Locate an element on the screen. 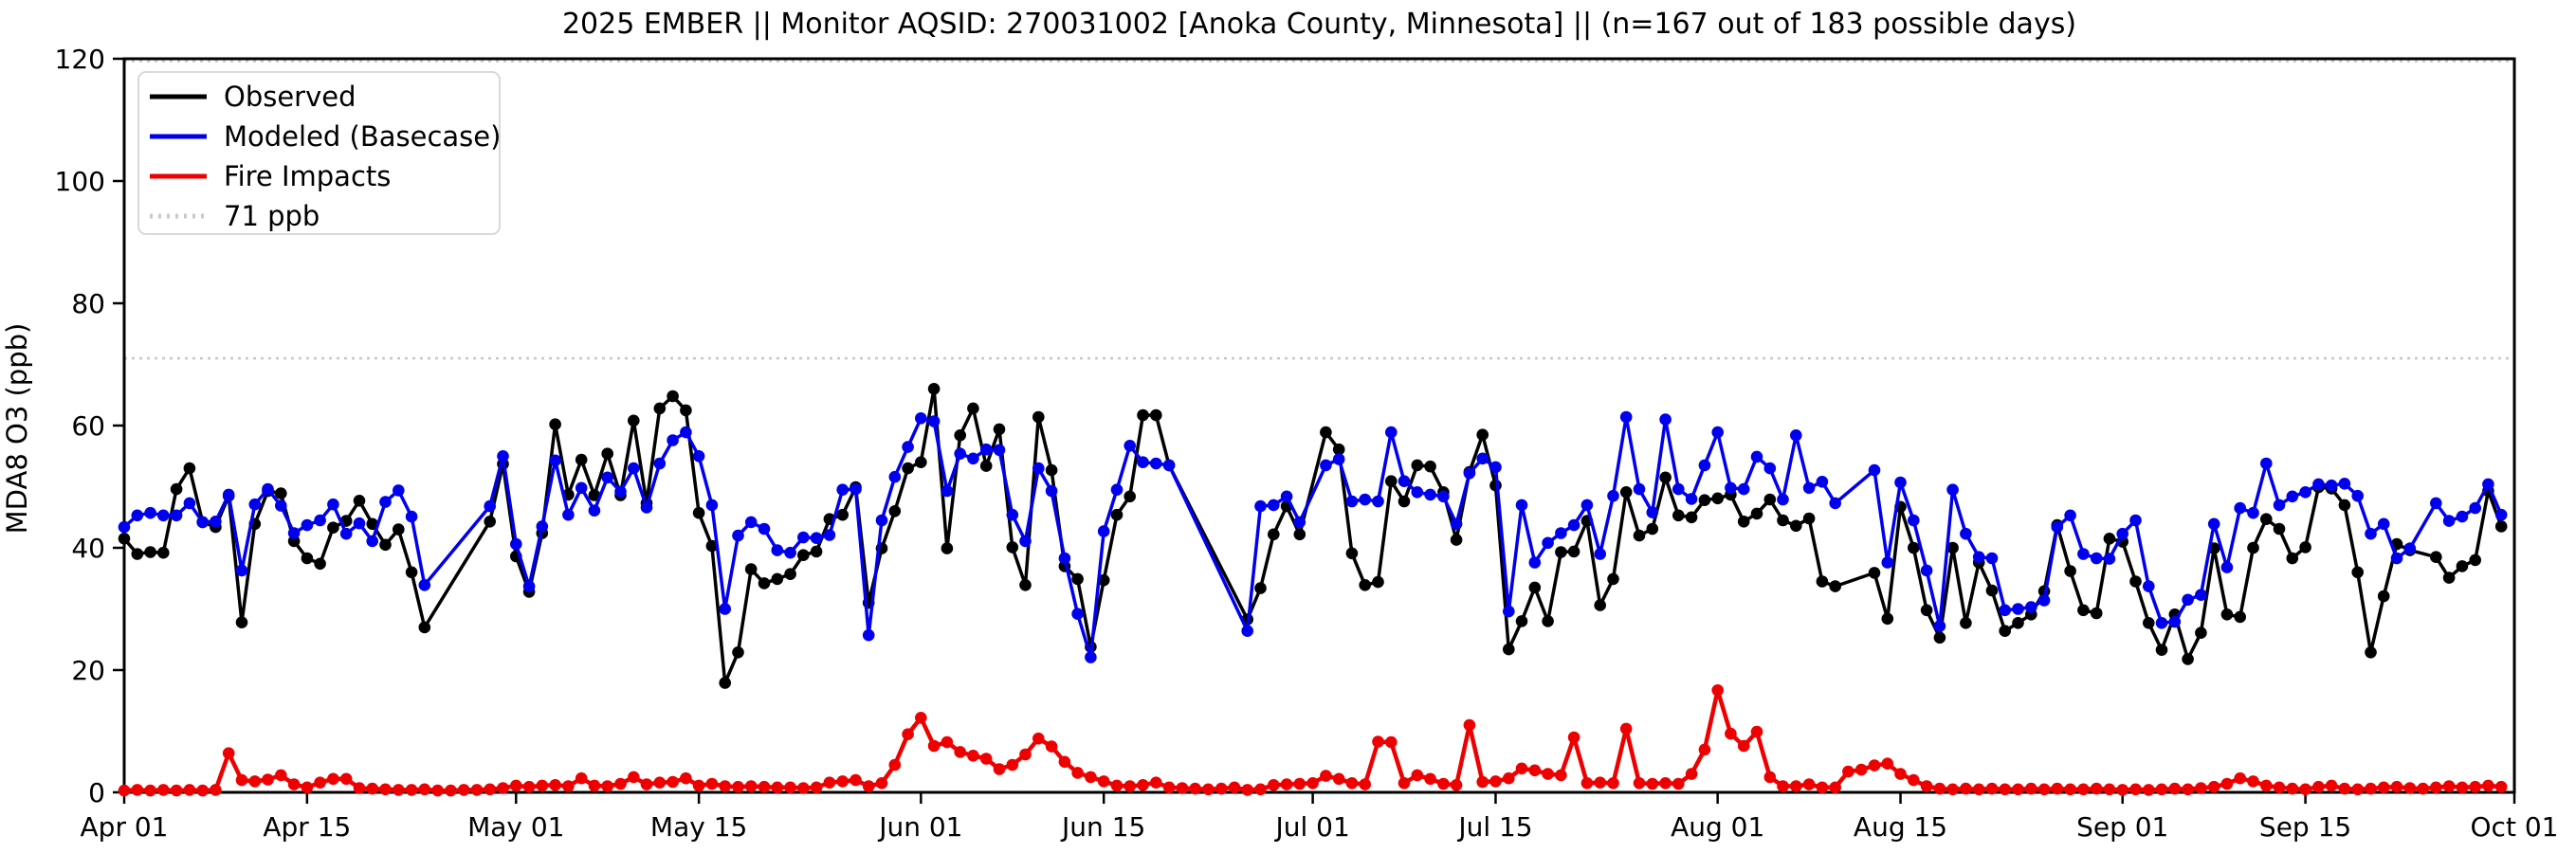 The image size is (2576, 853). x-tick-label: Apr 15 is located at coordinates (307, 827).